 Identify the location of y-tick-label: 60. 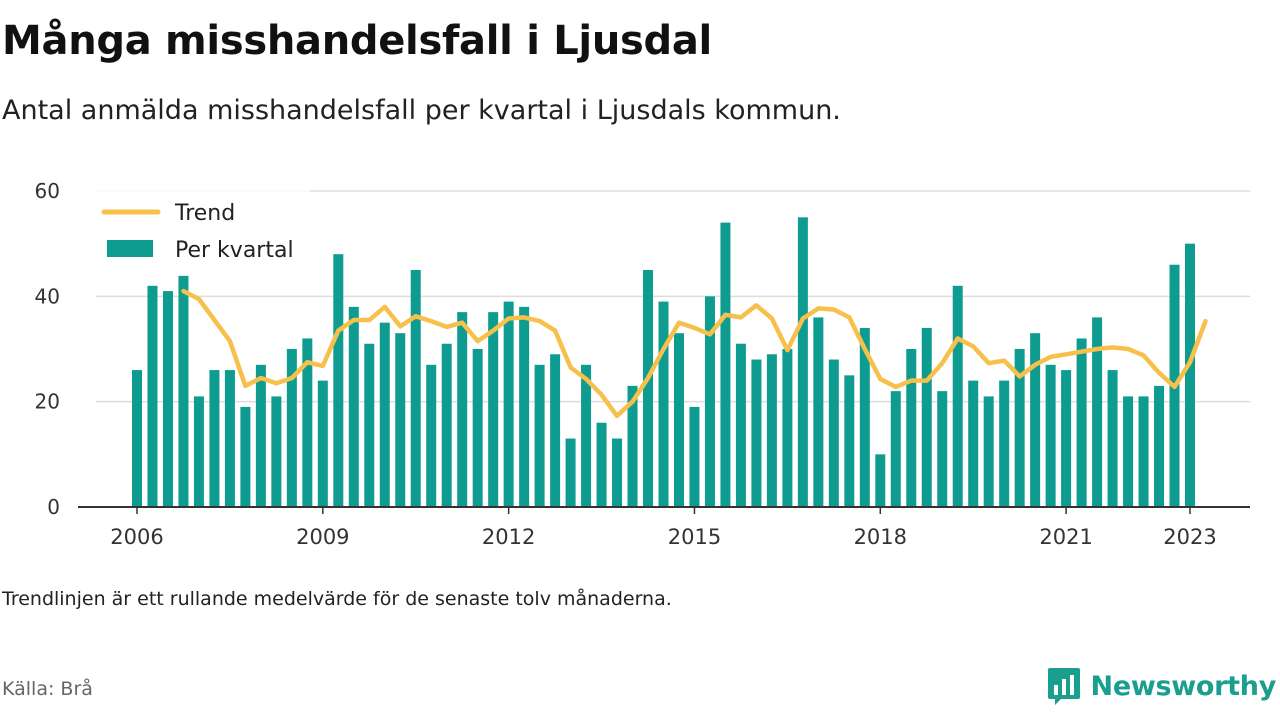
(47, 191).